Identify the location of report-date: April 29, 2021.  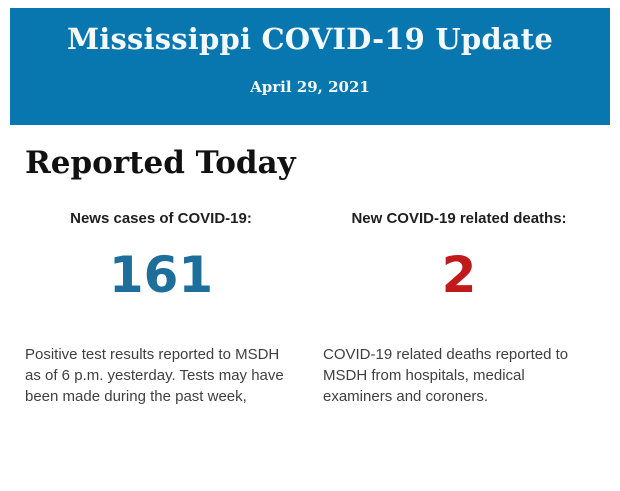
(310, 86).